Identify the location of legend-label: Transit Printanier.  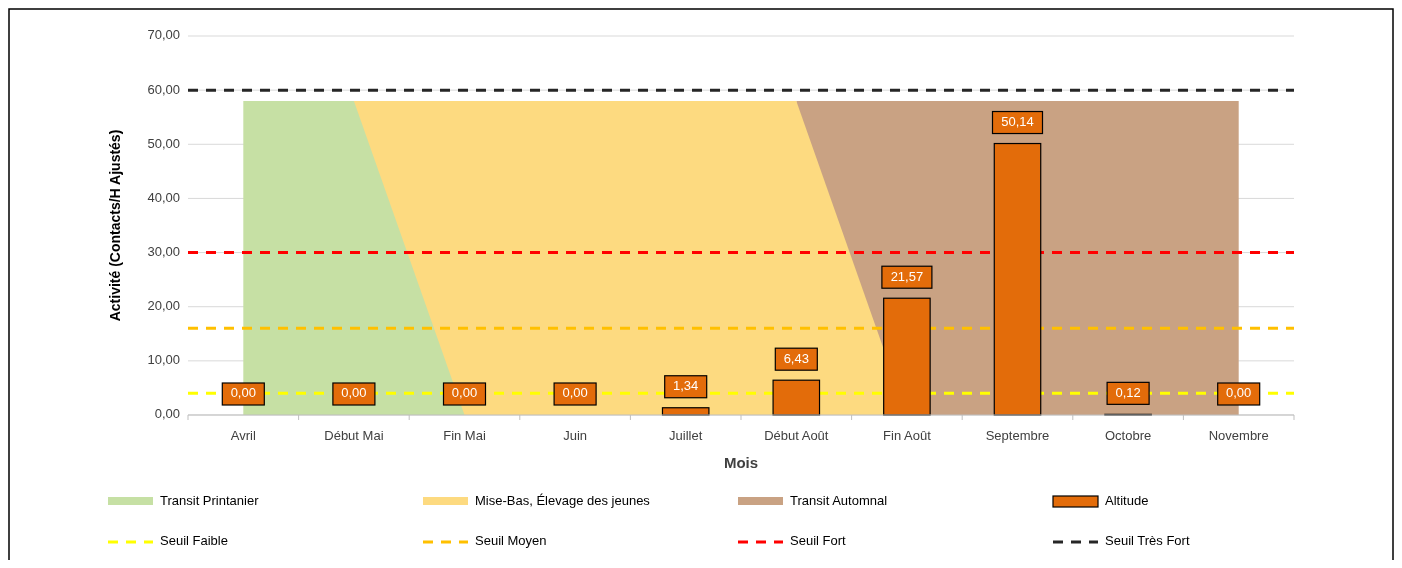
(210, 501).